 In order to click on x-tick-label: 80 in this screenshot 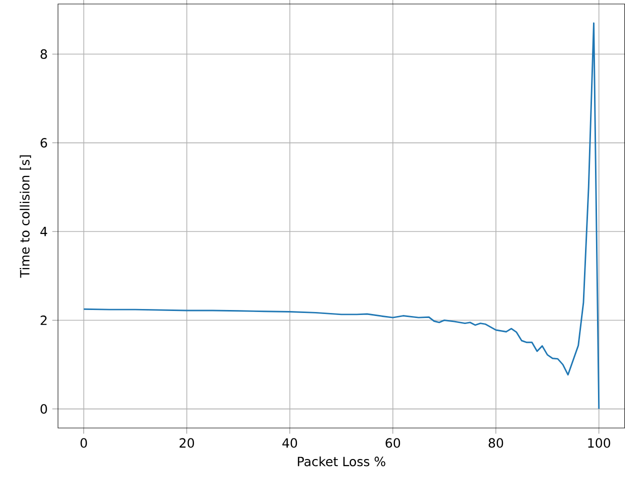, I will do `click(496, 443)`.